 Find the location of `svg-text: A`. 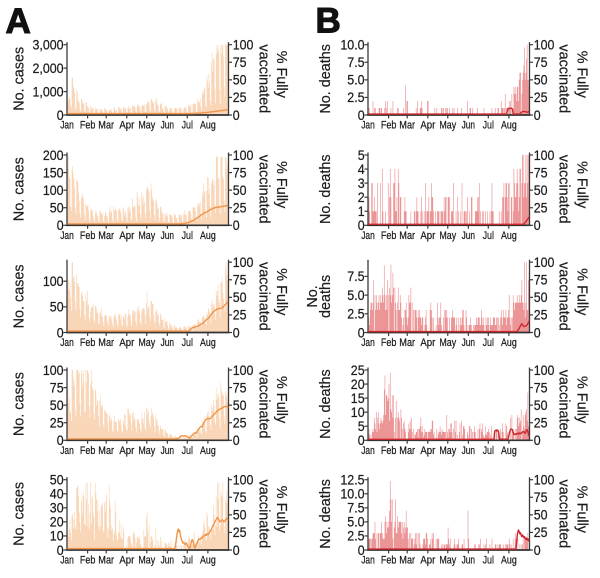

svg-text: A is located at coordinates (18, 21).